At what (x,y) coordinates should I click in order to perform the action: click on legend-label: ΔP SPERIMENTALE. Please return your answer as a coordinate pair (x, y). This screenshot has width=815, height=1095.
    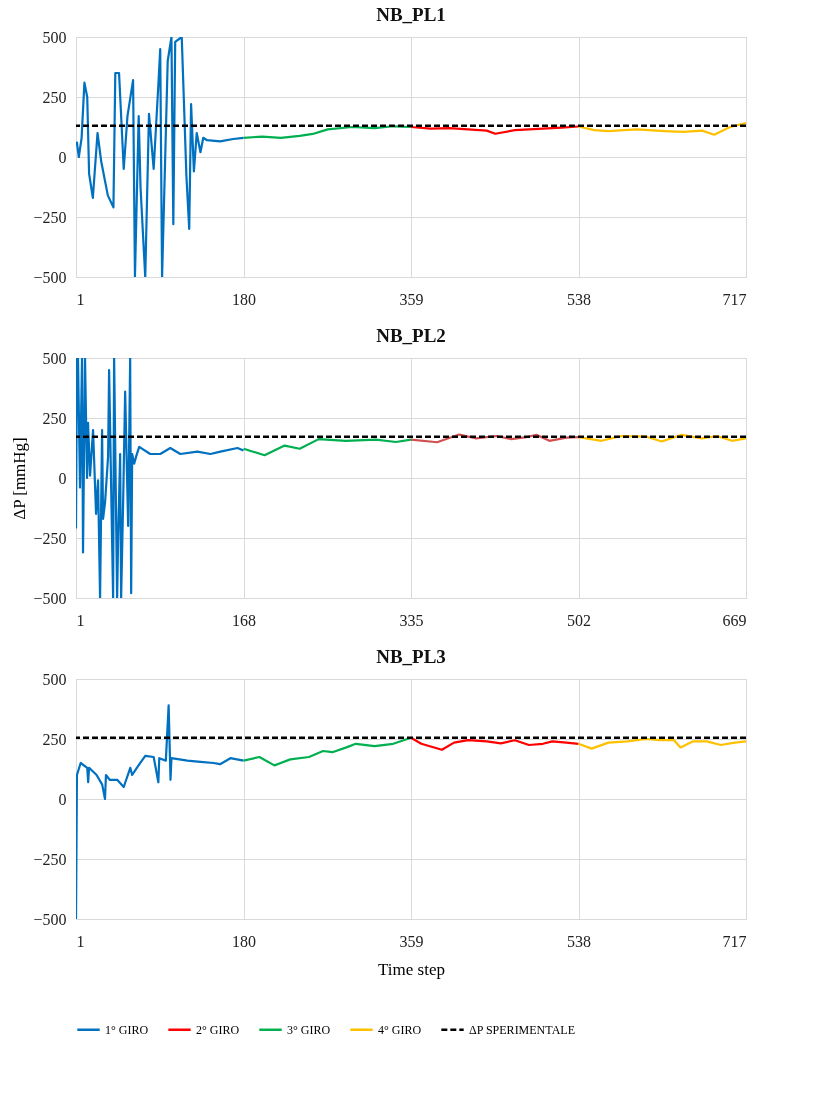
    Looking at the image, I should click on (522, 1029).